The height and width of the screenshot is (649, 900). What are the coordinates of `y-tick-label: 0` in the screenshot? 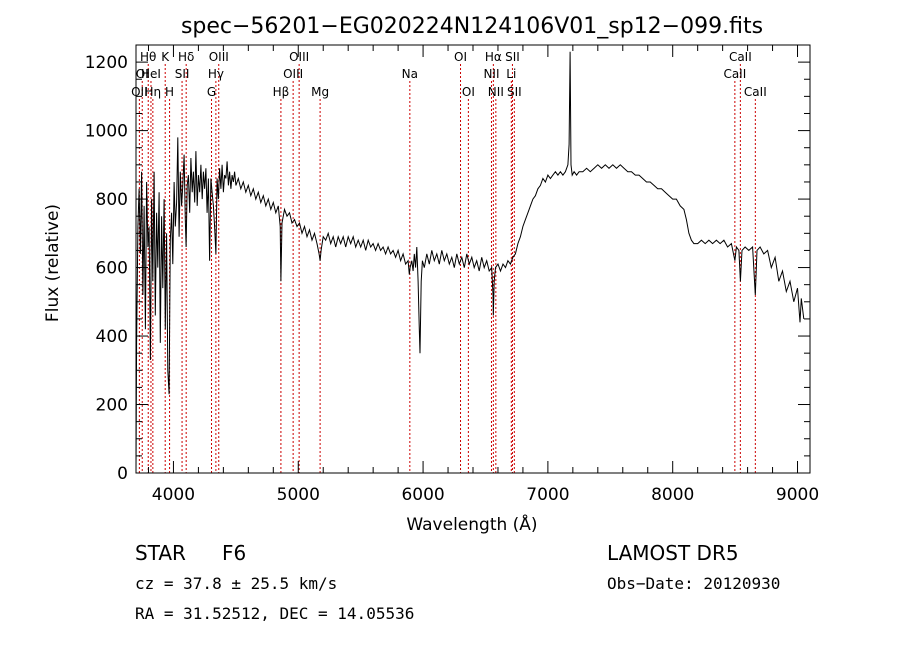 It's located at (122, 474).